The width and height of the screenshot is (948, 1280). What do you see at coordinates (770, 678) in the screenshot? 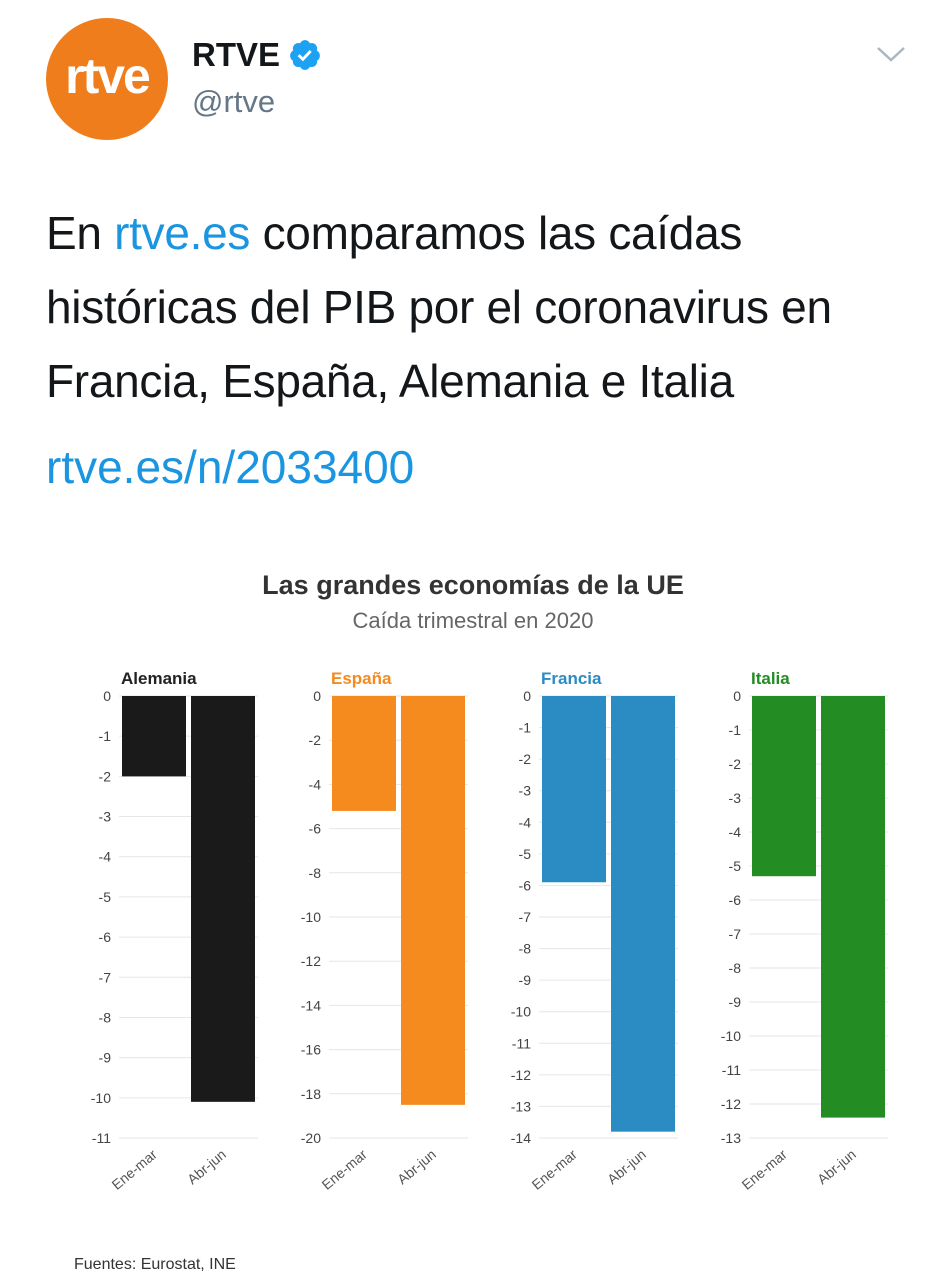
I see `panel-title-italia: Italia` at bounding box center [770, 678].